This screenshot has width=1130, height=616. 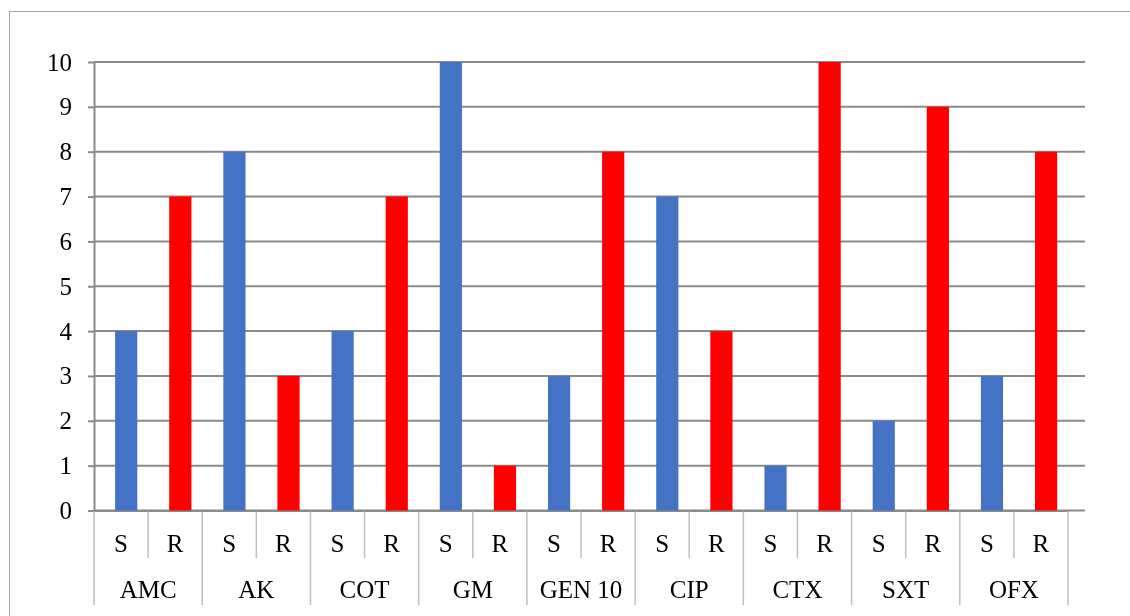 What do you see at coordinates (65, 510) in the screenshot?
I see `y-tick-label: 0` at bounding box center [65, 510].